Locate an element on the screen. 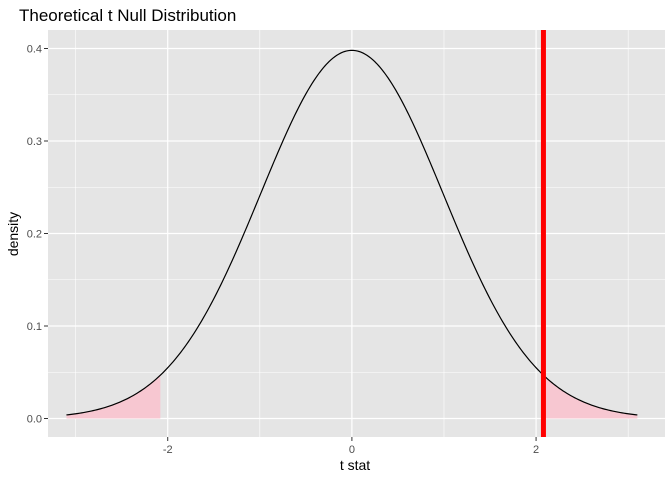  shaded-tails is located at coordinates (352, 397).